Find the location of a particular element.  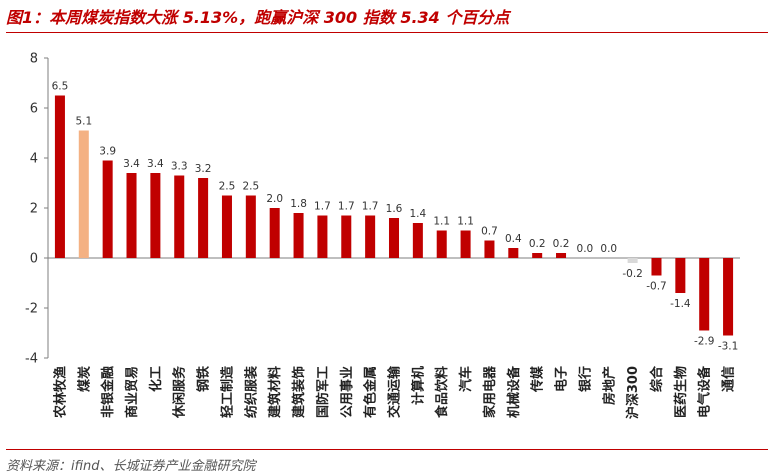

value-label: 2.0 is located at coordinates (274, 199).